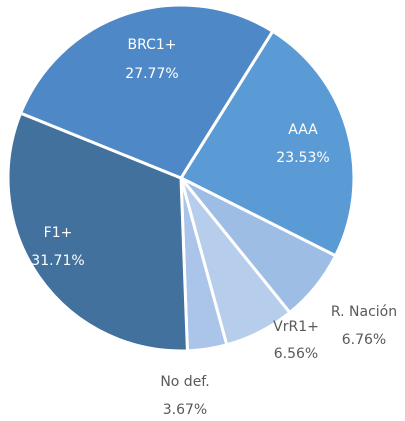  Describe the element at coordinates (151, 45) in the screenshot. I see `slice-name: BRC1+` at that location.